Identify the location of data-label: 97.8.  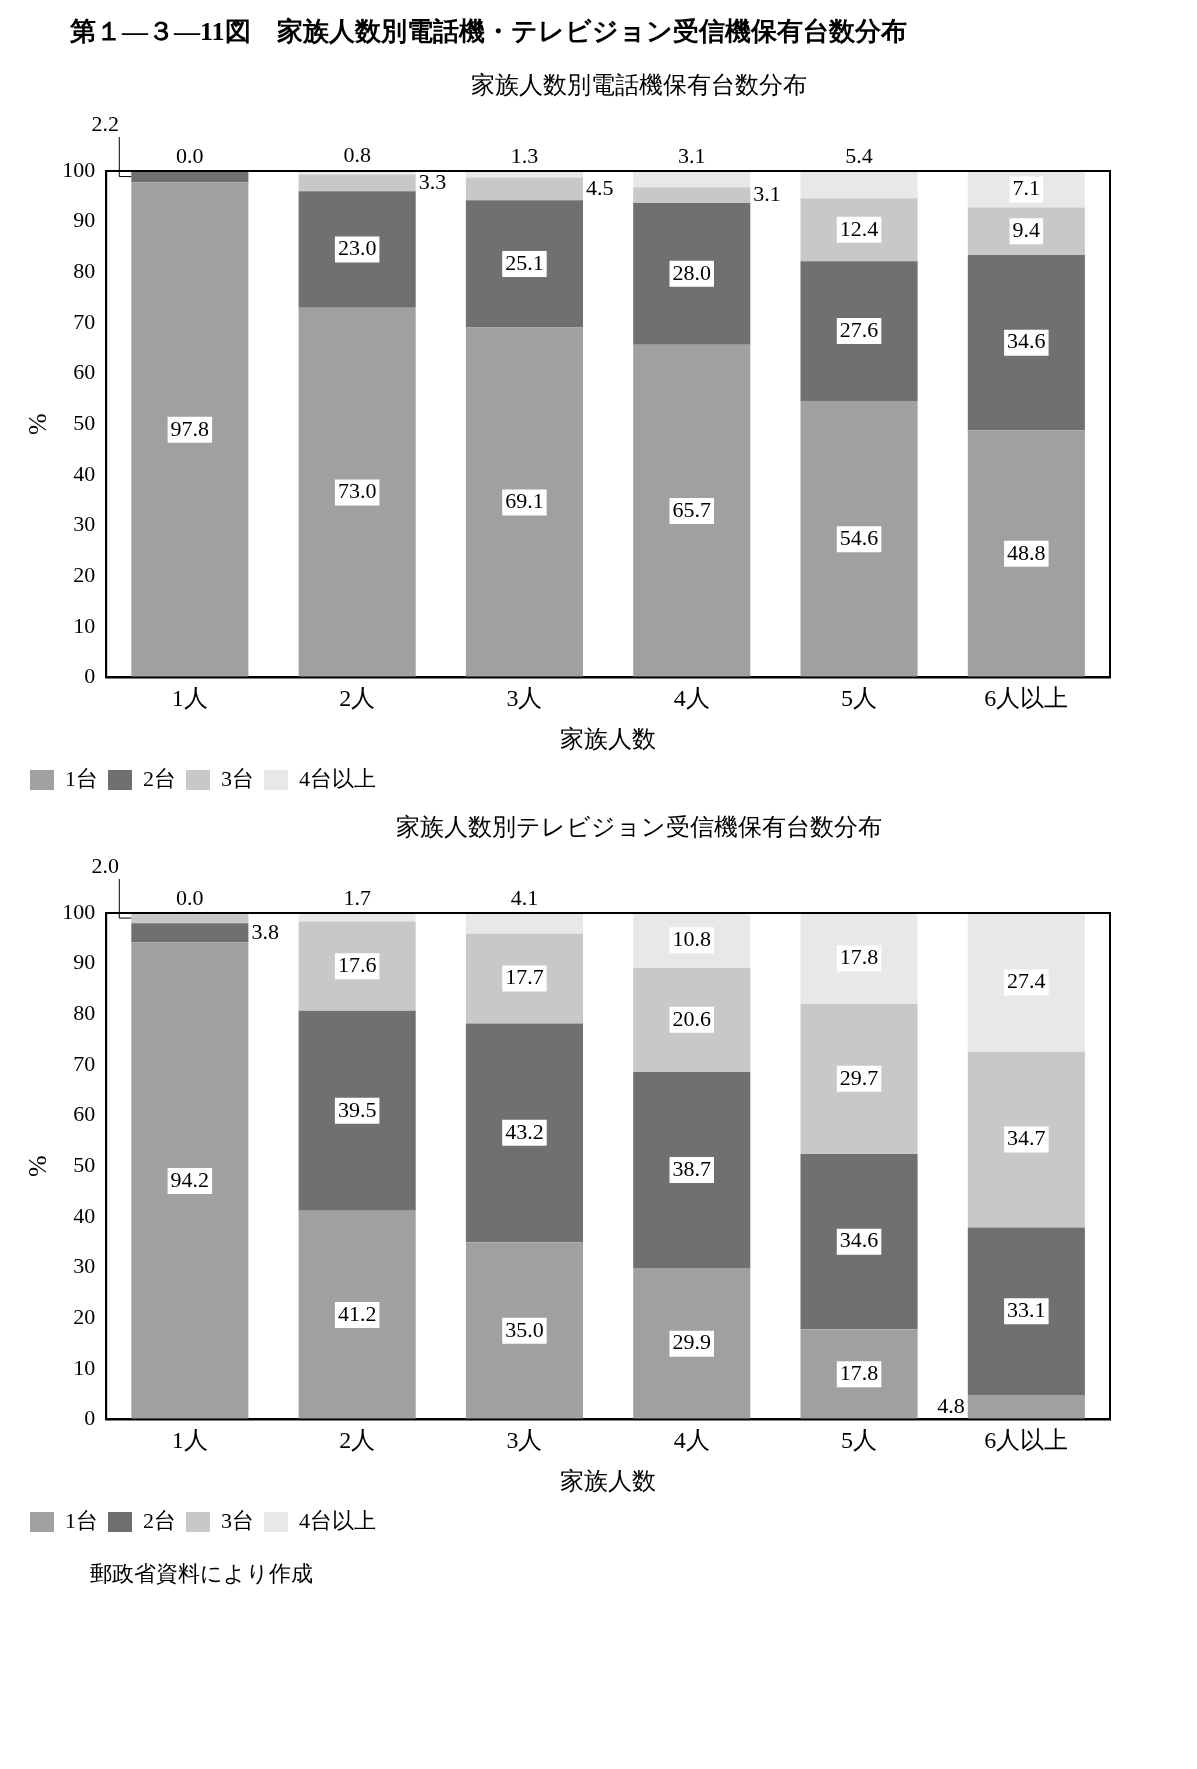
(190, 428).